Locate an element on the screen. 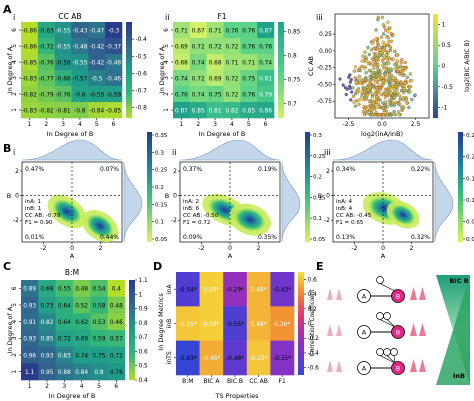 The width and height of the screenshot is (474, 401). density-colorbar-tick-label: 0.1 is located at coordinates (159, 223).